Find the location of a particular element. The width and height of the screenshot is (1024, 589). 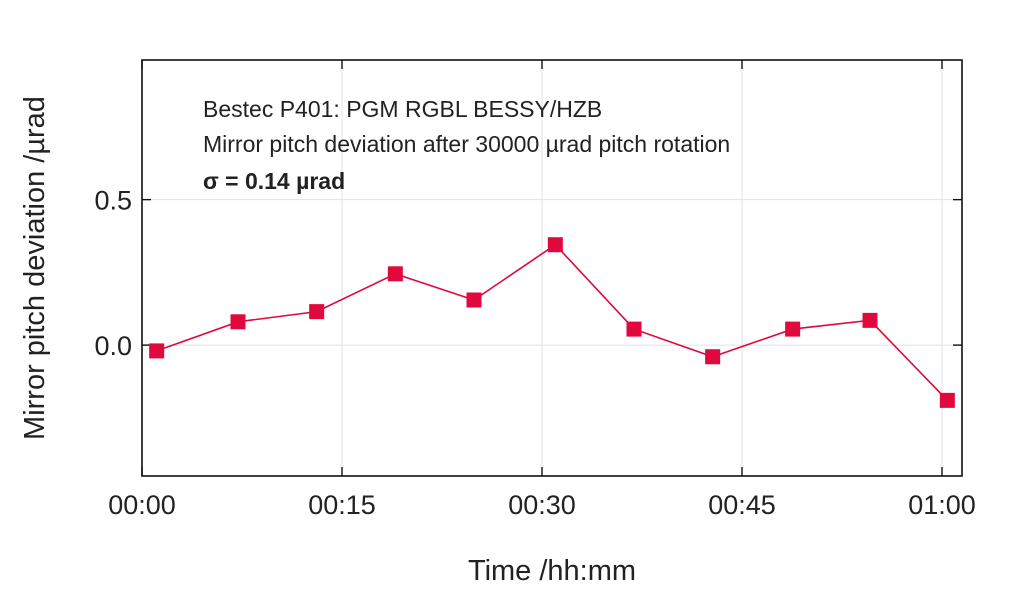

y-tick-label: 0.5 is located at coordinates (113, 201).